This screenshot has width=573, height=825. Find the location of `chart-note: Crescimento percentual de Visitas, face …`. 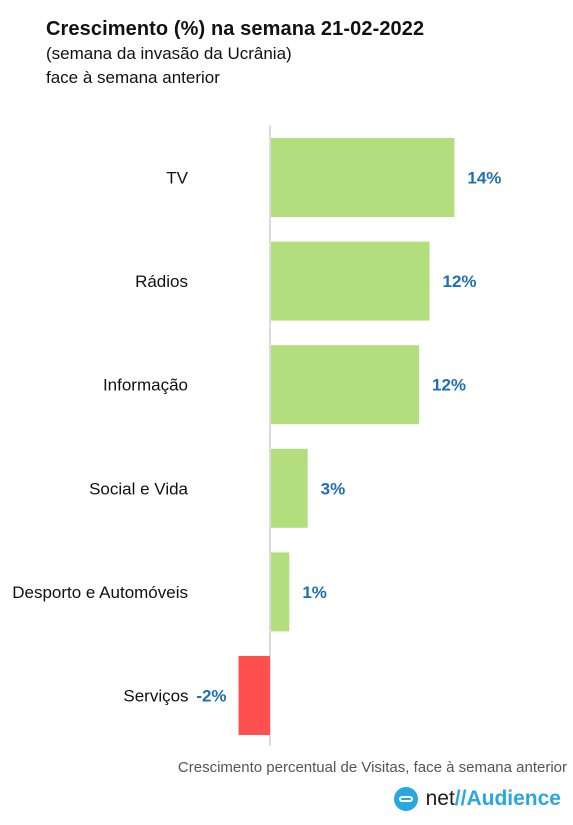

chart-note: Crescimento percentual de Visitas, face … is located at coordinates (372, 767).